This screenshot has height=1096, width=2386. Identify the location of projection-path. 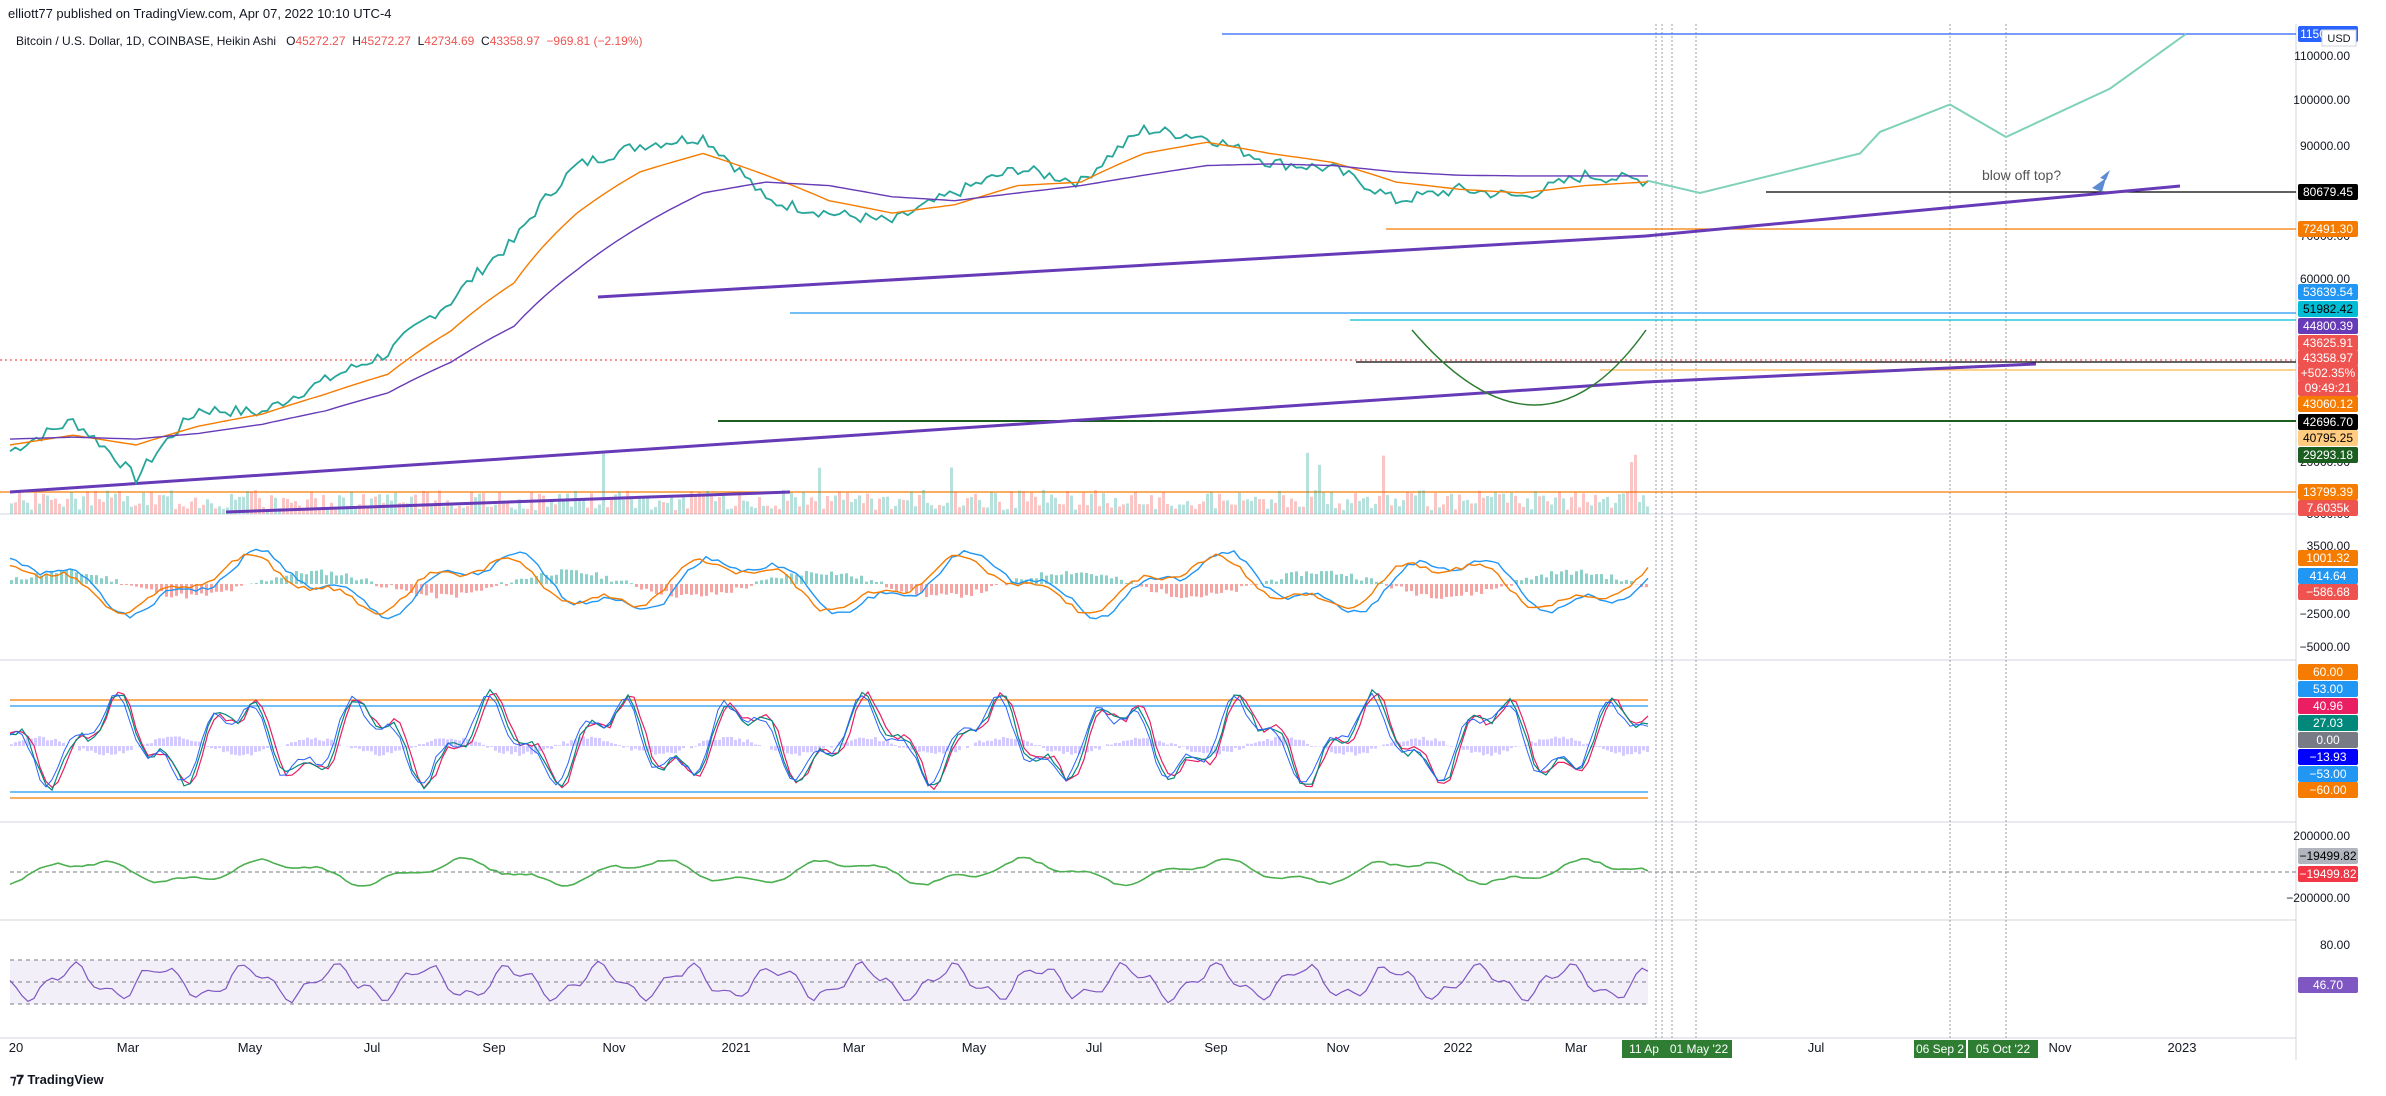
(1917, 114).